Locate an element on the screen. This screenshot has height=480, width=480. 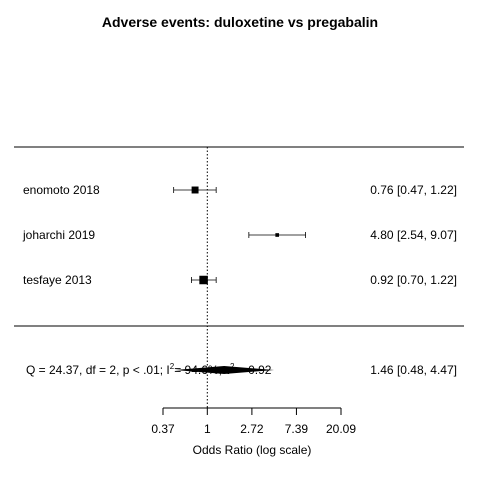
het-q: Q = 24.37, df = 2, p < .01; I is located at coordinates (98, 370).